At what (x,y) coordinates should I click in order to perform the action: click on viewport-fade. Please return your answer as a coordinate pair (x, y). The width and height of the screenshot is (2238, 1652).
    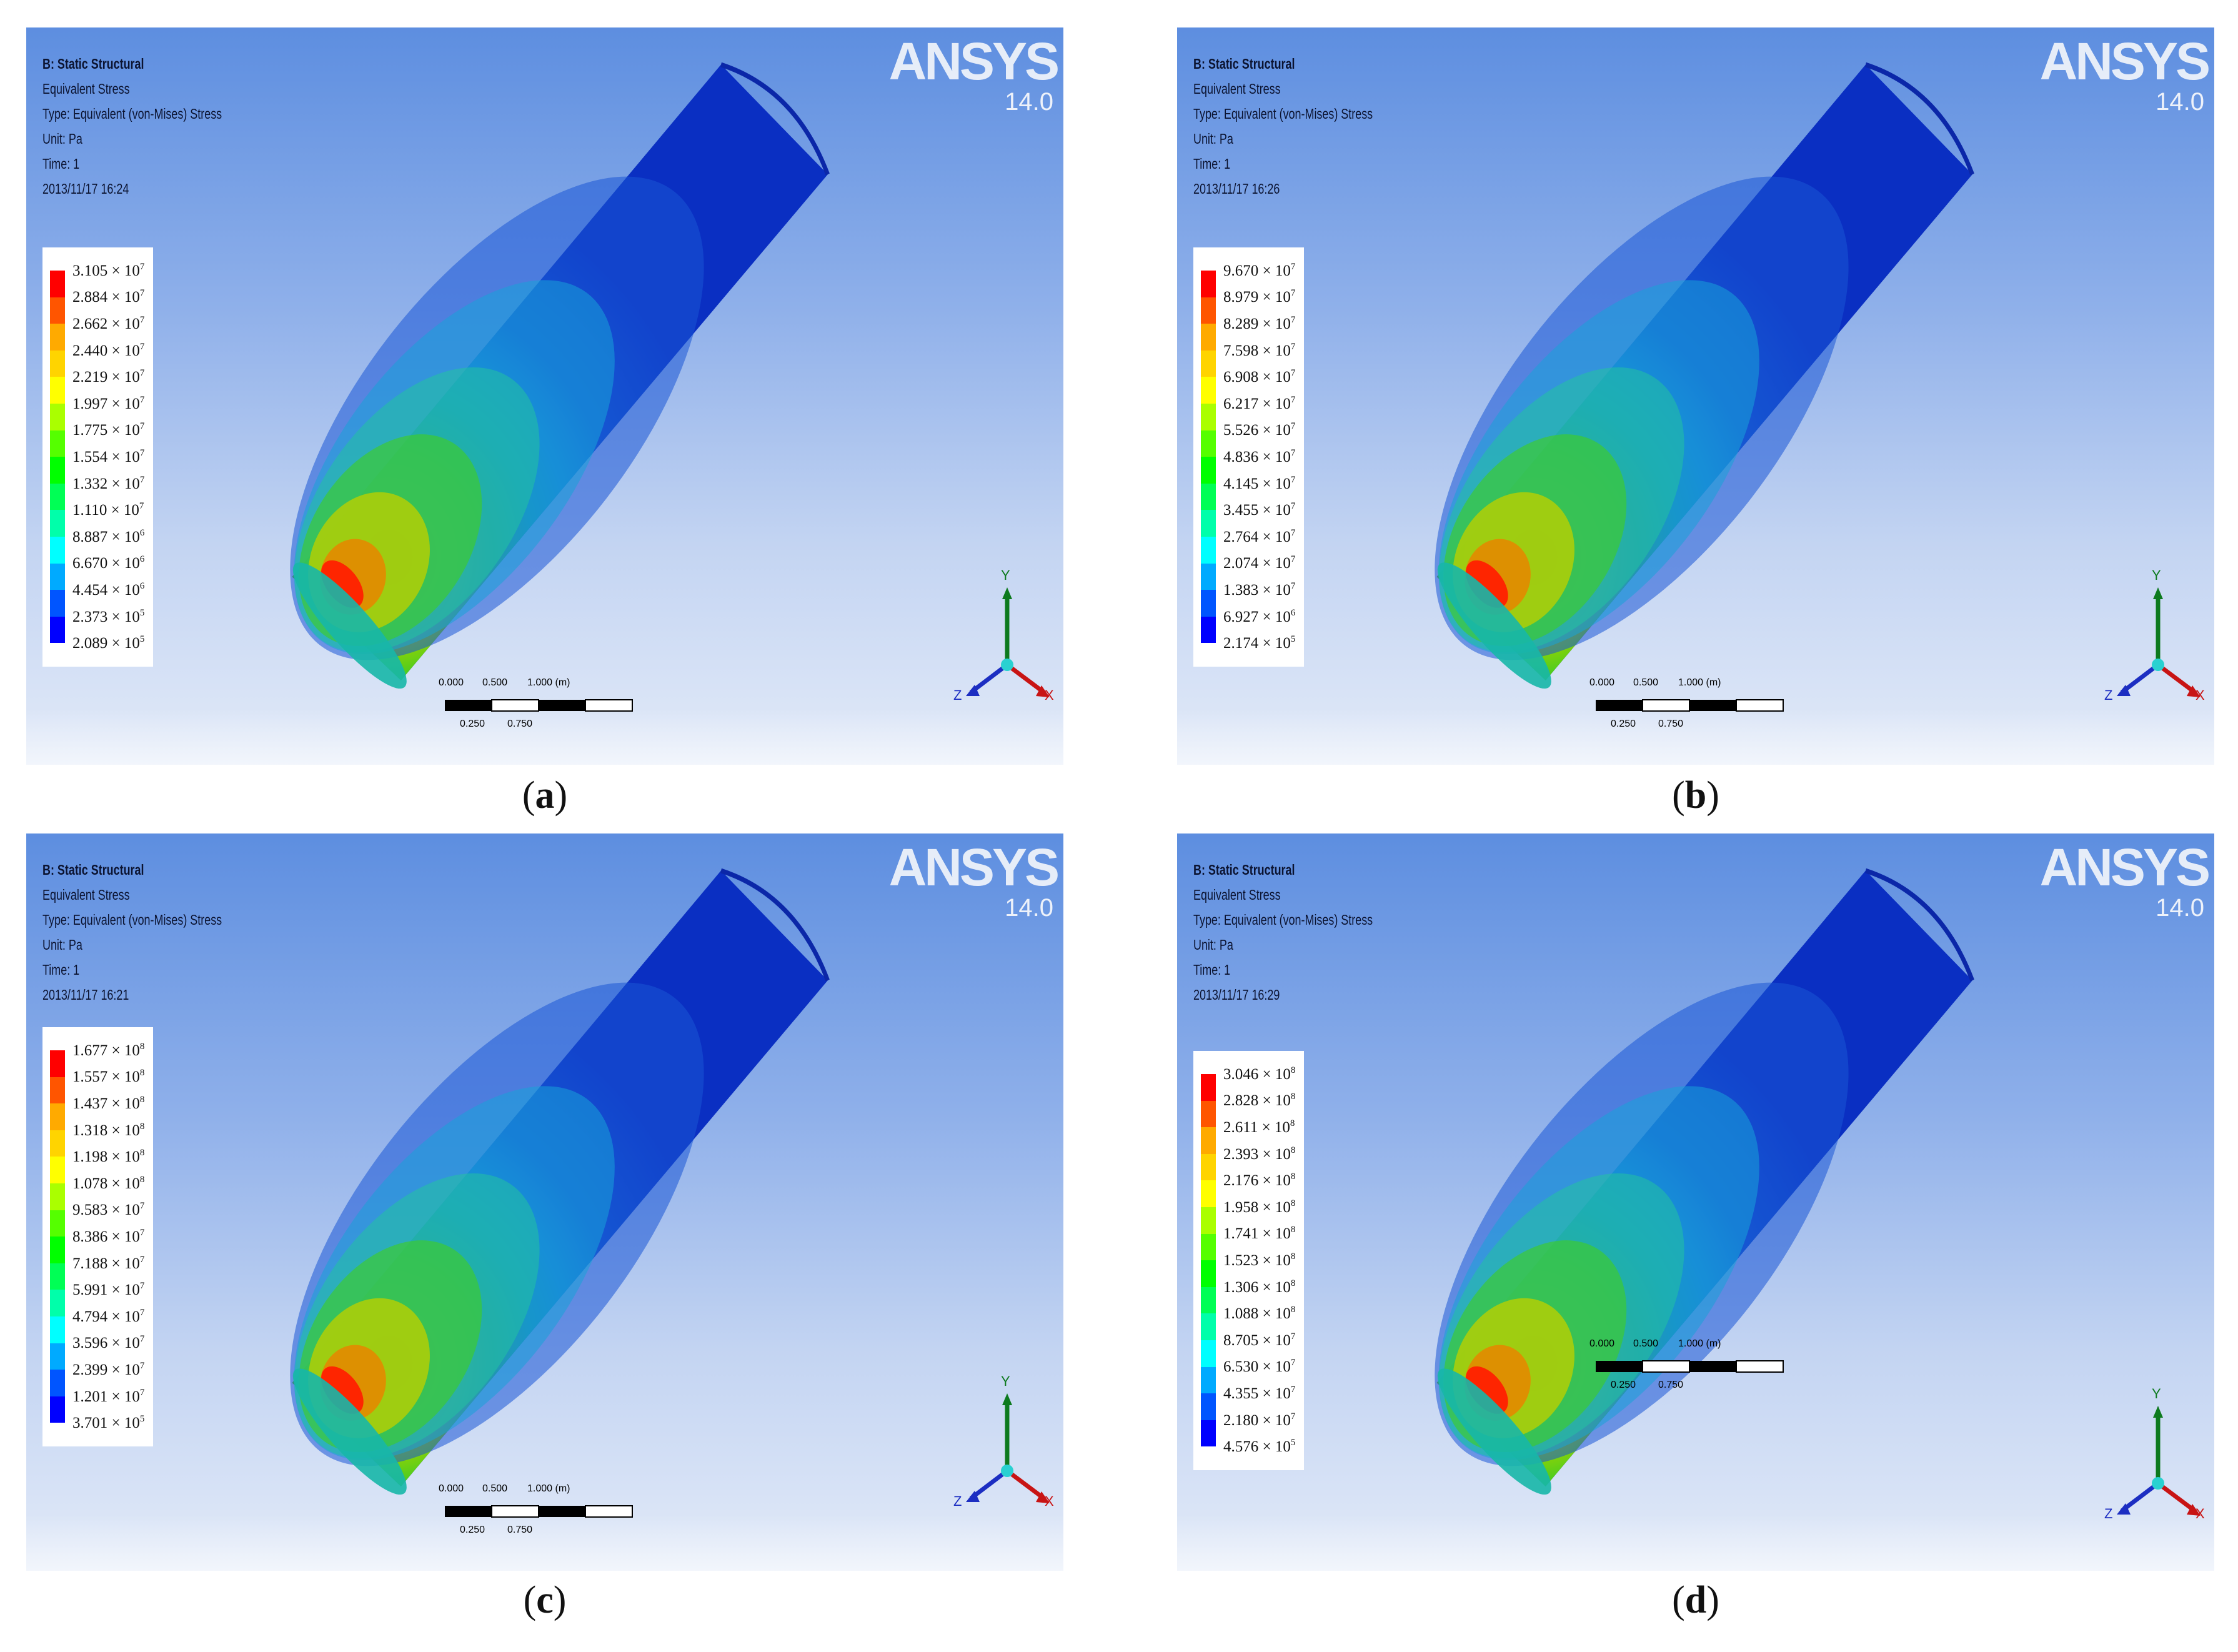
    Looking at the image, I should click on (544, 1543).